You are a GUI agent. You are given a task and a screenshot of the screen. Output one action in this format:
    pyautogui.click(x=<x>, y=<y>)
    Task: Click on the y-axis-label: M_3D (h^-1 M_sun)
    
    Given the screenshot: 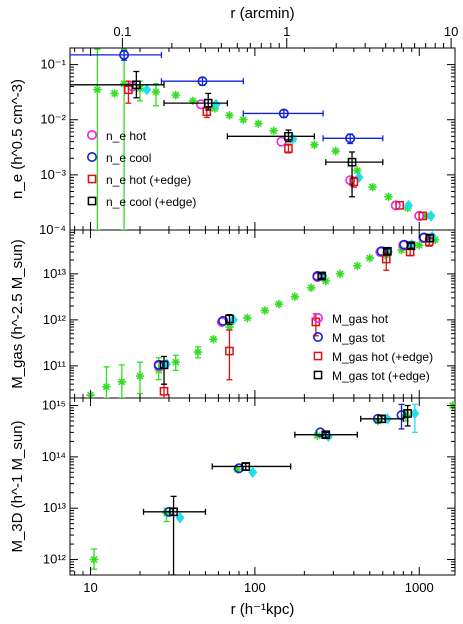 What is the action you would take?
    pyautogui.click(x=17, y=486)
    